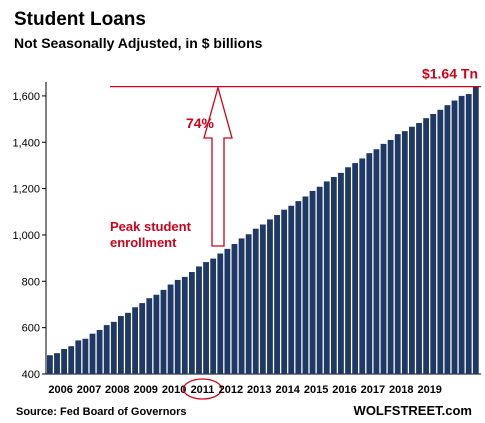  I want to click on peak-enrollment-label: enrollment, so click(143, 242).